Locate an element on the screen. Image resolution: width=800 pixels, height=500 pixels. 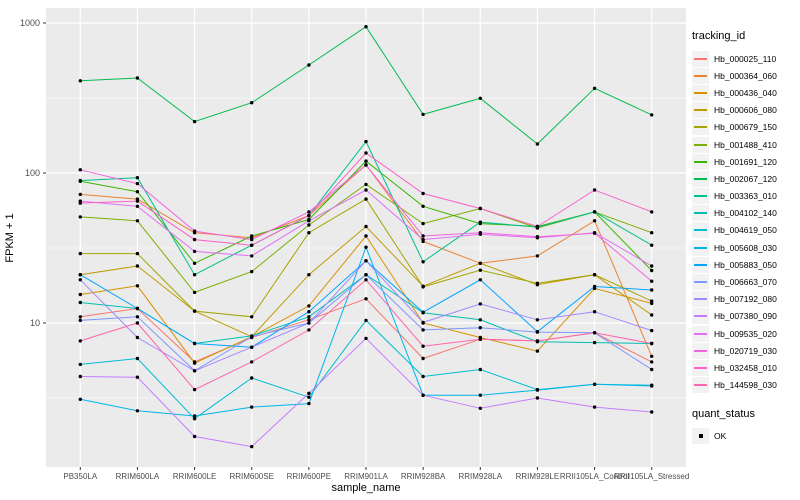
legend-label: Hb_000025_110 is located at coordinates (745, 58).